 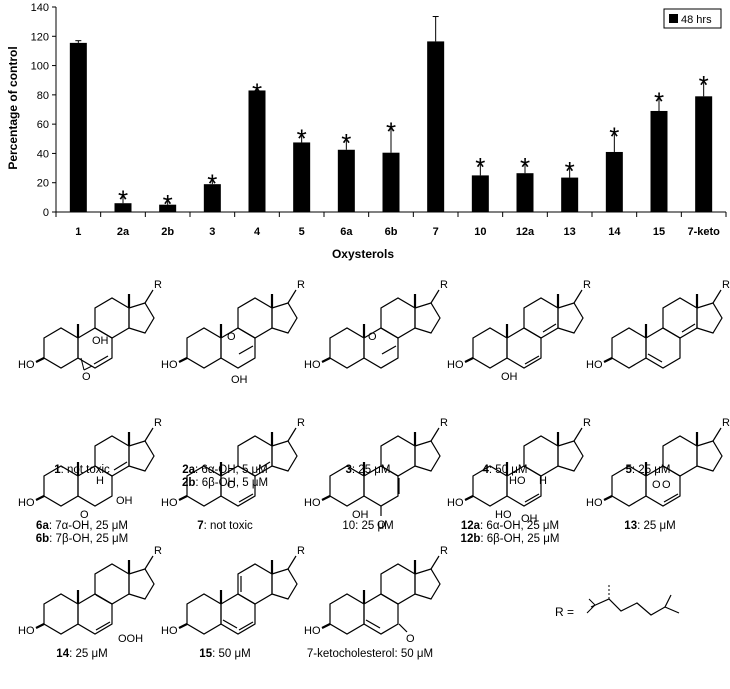 What do you see at coordinates (44, 110) in the screenshot?
I see `y-axis: 0 20 40 60 80 100 120 140` at bounding box center [44, 110].